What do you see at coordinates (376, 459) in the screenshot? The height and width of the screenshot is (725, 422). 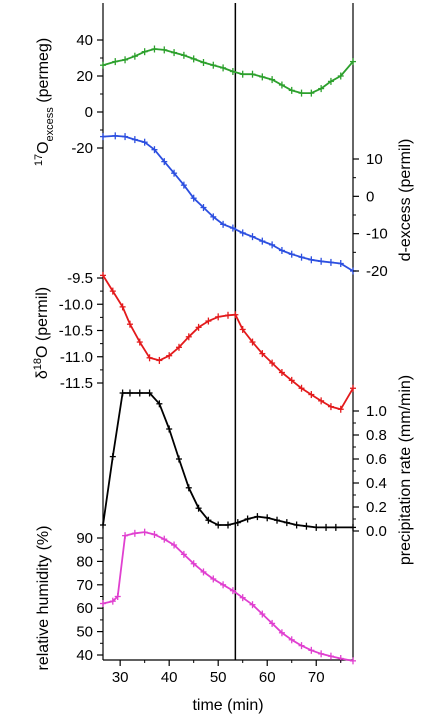 I see `precip-y-tick-label: 0.6` at bounding box center [376, 459].